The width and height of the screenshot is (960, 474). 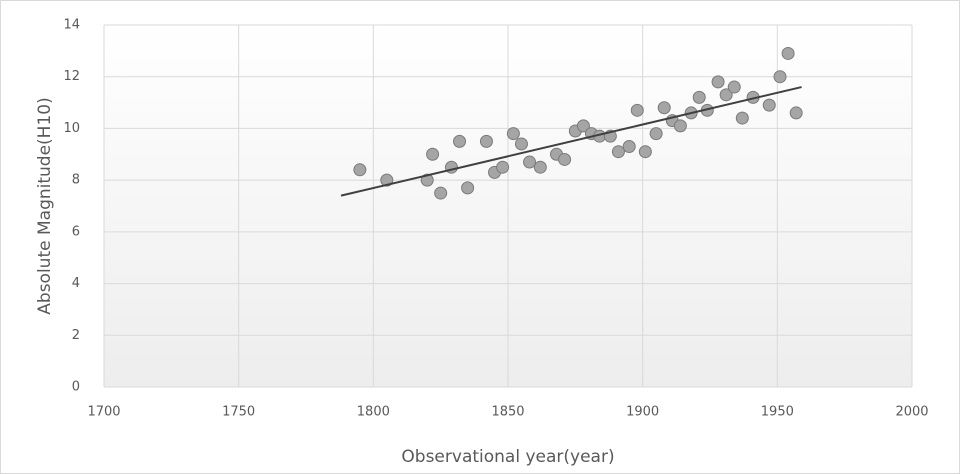 What do you see at coordinates (76, 180) in the screenshot?
I see `y-tick-label: 8` at bounding box center [76, 180].